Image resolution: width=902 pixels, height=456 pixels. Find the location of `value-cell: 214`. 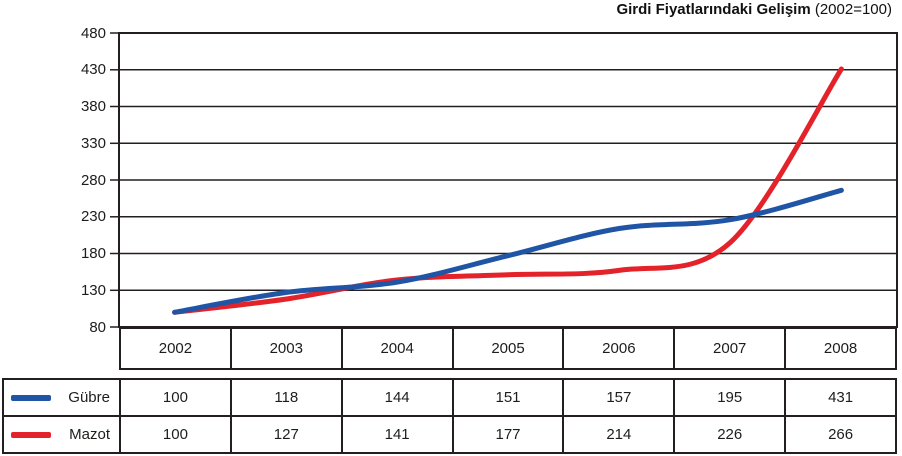

value-cell: 214 is located at coordinates (617, 434).